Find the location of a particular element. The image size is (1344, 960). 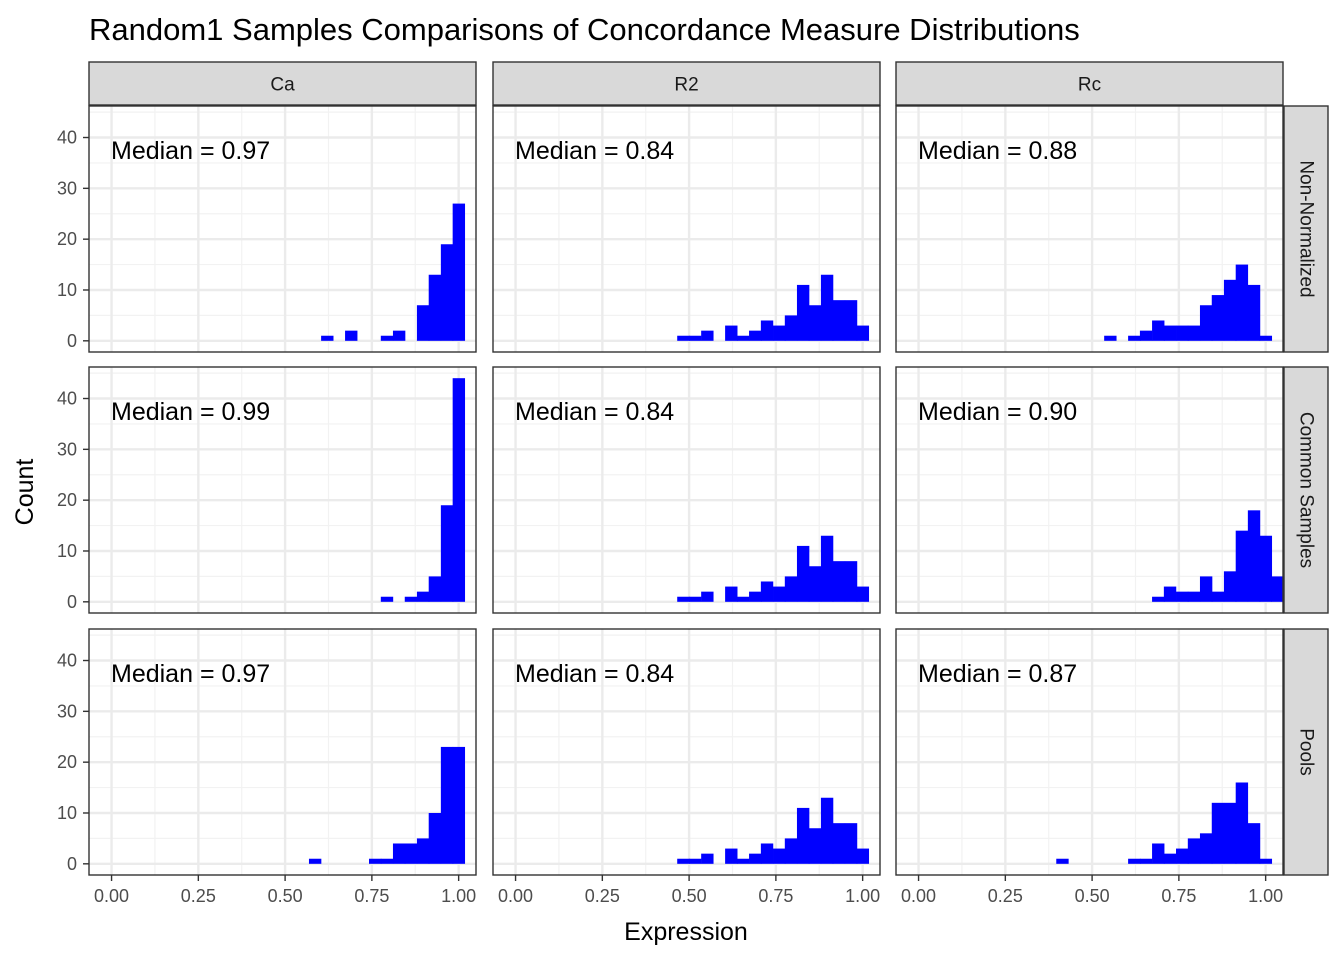

strip-label-common-samples: Common Samples is located at coordinates (1306, 490).